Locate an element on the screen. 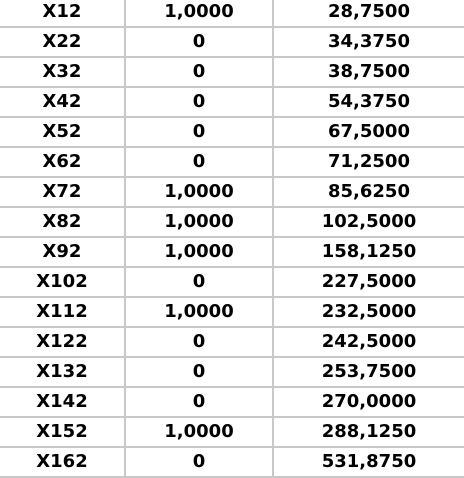 This screenshot has height=478, width=464. table-row: X82 1,0000 102,5000 is located at coordinates (232, 222).